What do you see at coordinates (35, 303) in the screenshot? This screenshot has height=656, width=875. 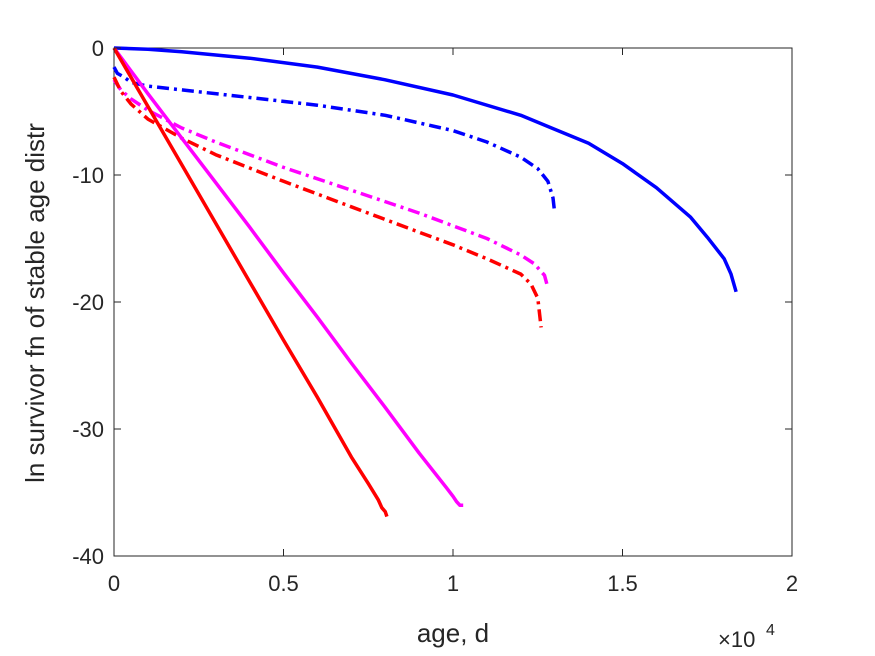 I see `y-axis-label: ln survivor fn of stable age distr` at bounding box center [35, 303].